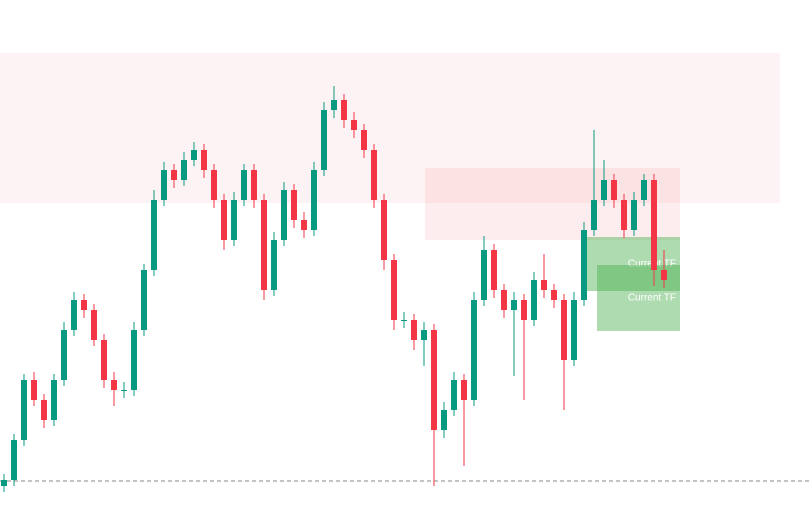 The width and height of the screenshot is (810, 526). I want to click on zone-label: Current TF, so click(652, 298).